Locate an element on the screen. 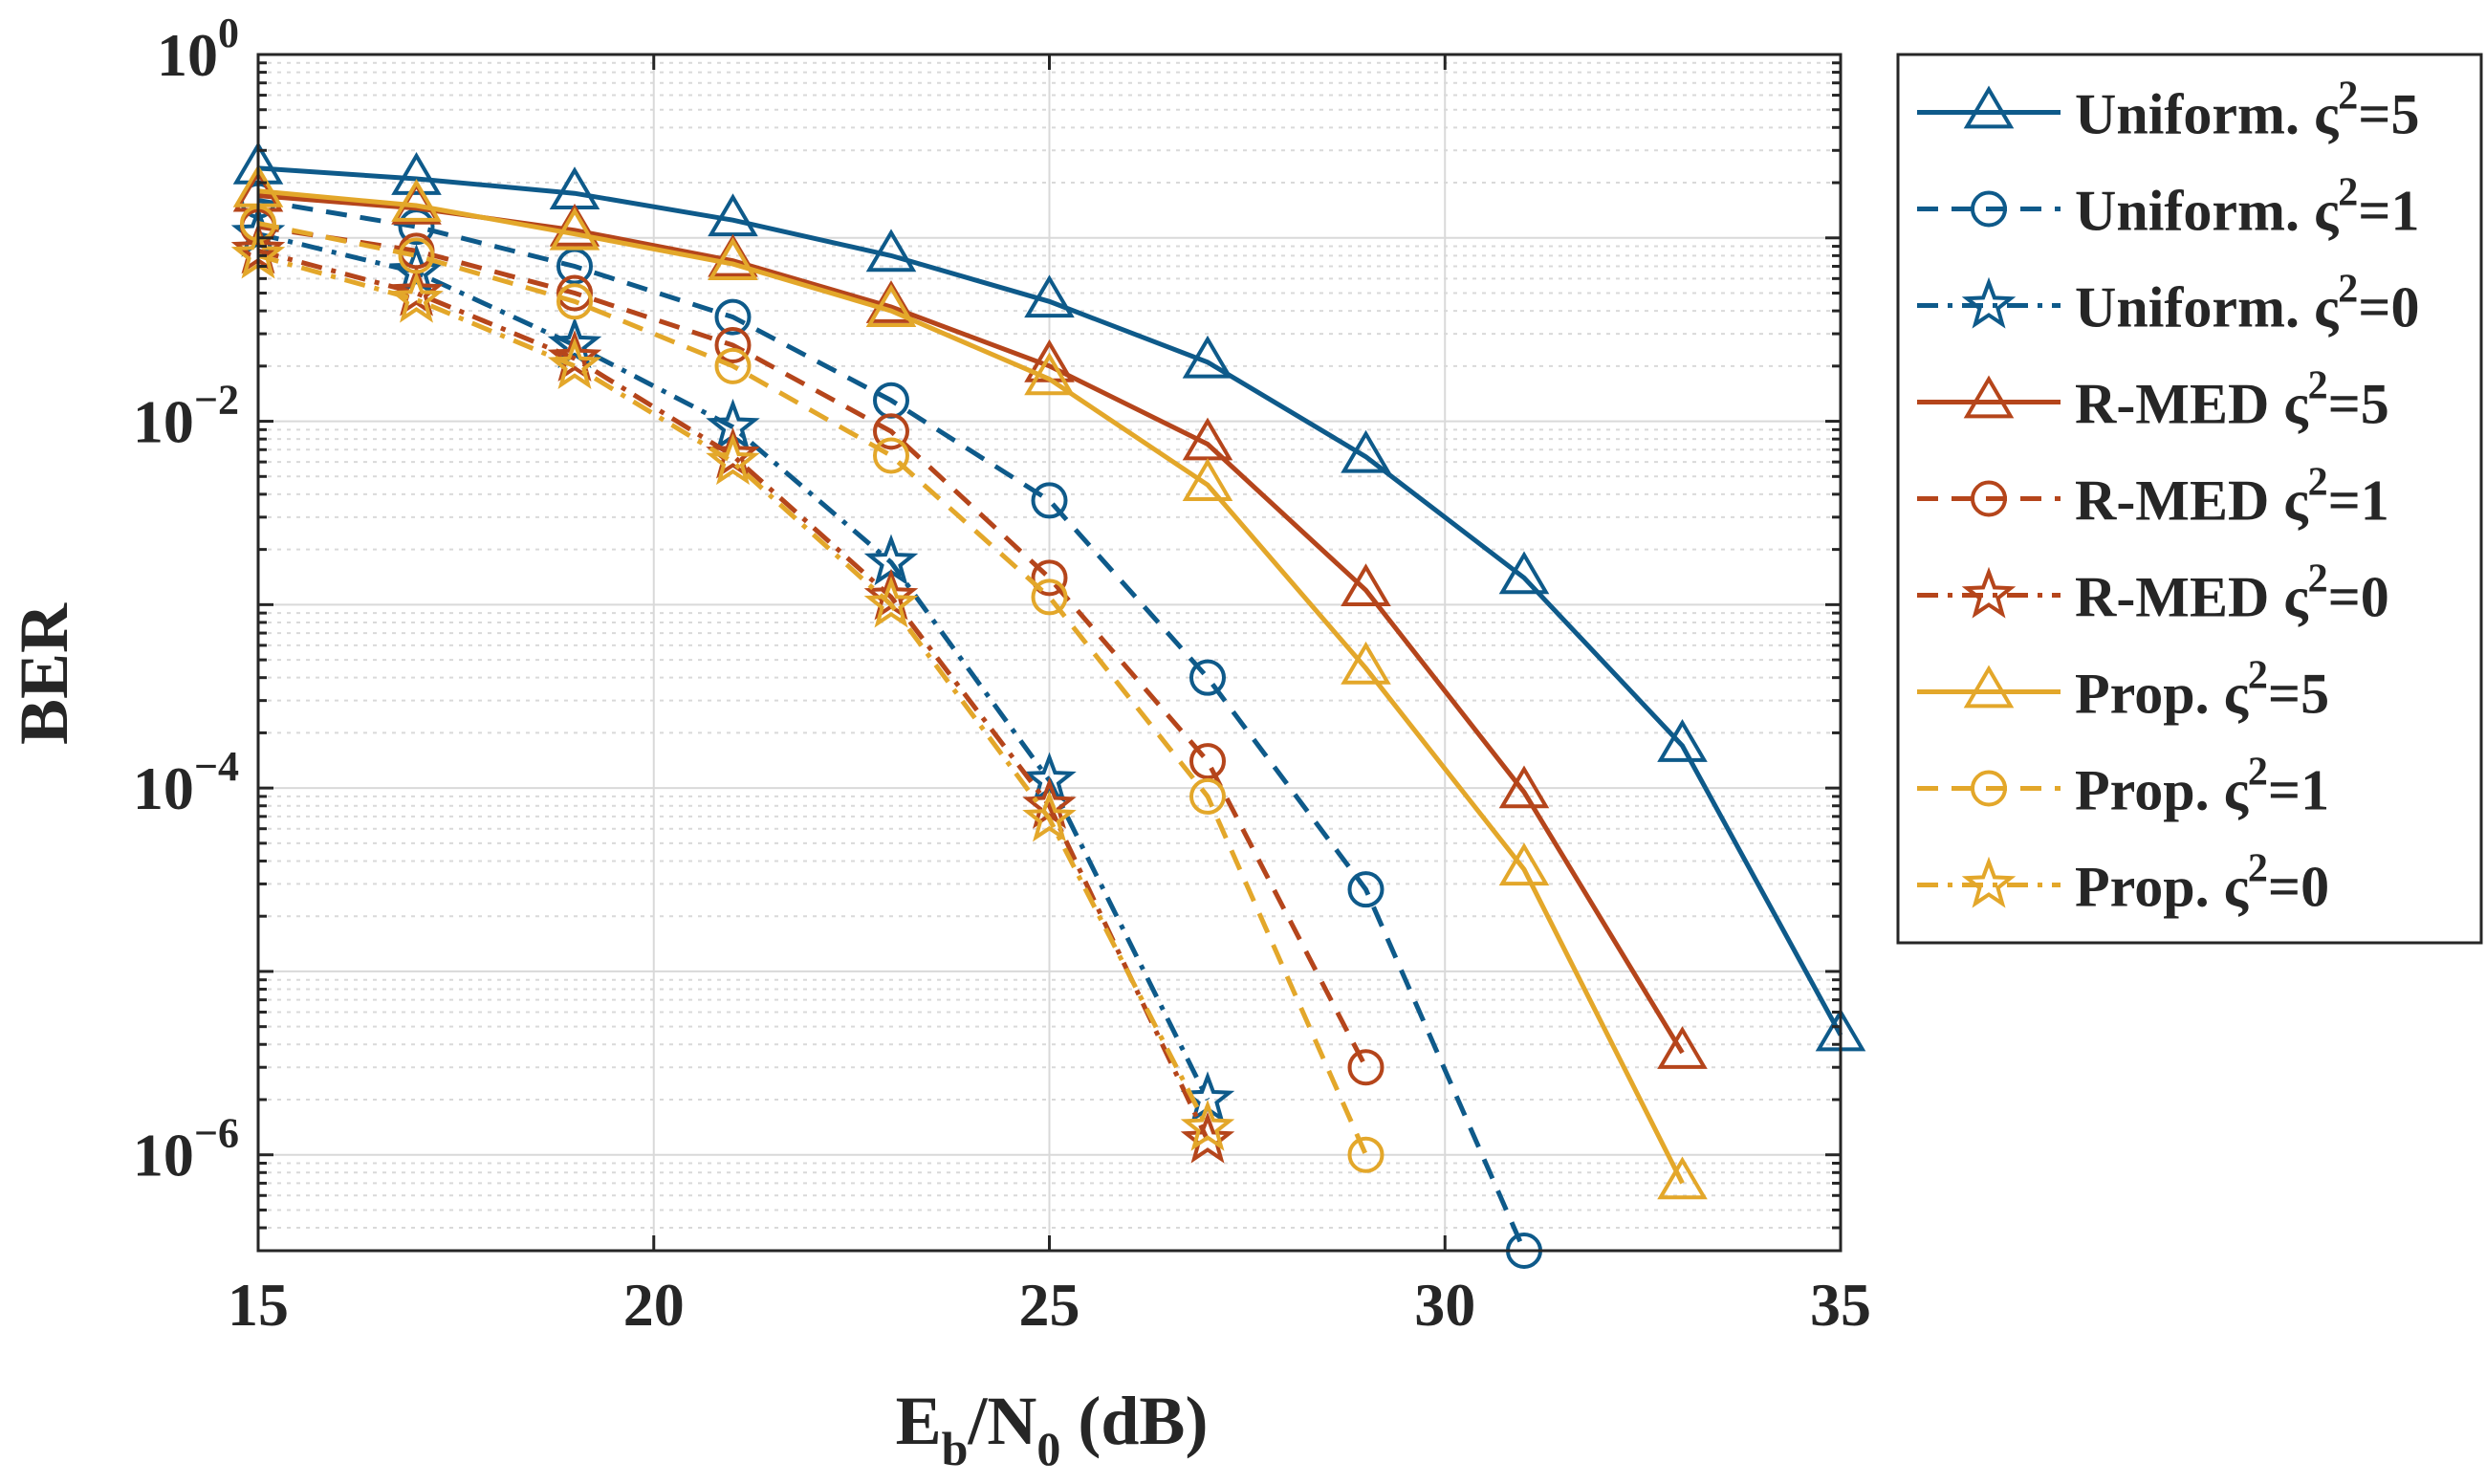 This screenshot has width=2486, height=1484. x-tick-label: 20 is located at coordinates (654, 1305).